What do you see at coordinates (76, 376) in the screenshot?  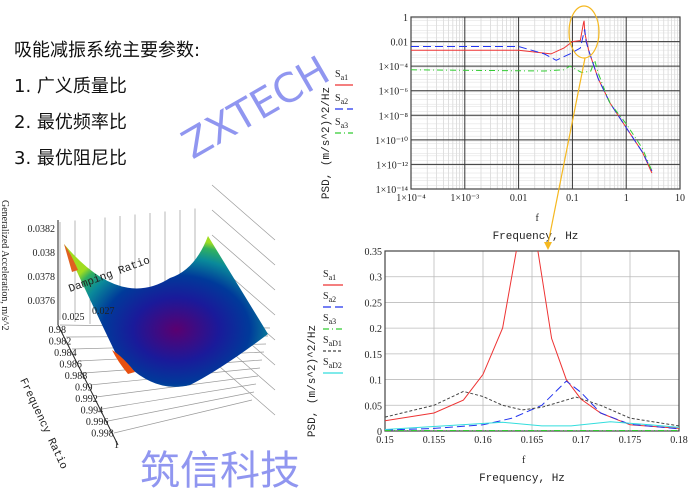 I see `y-tick-label: 0.988` at bounding box center [76, 376].